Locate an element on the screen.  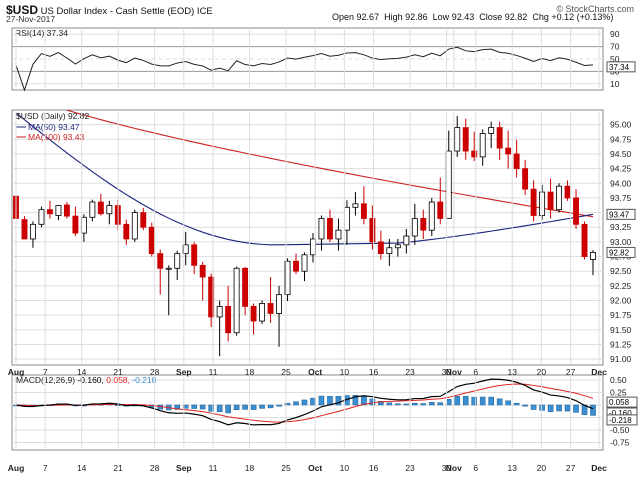
x-tick-label: 23 is located at coordinates (410, 468).